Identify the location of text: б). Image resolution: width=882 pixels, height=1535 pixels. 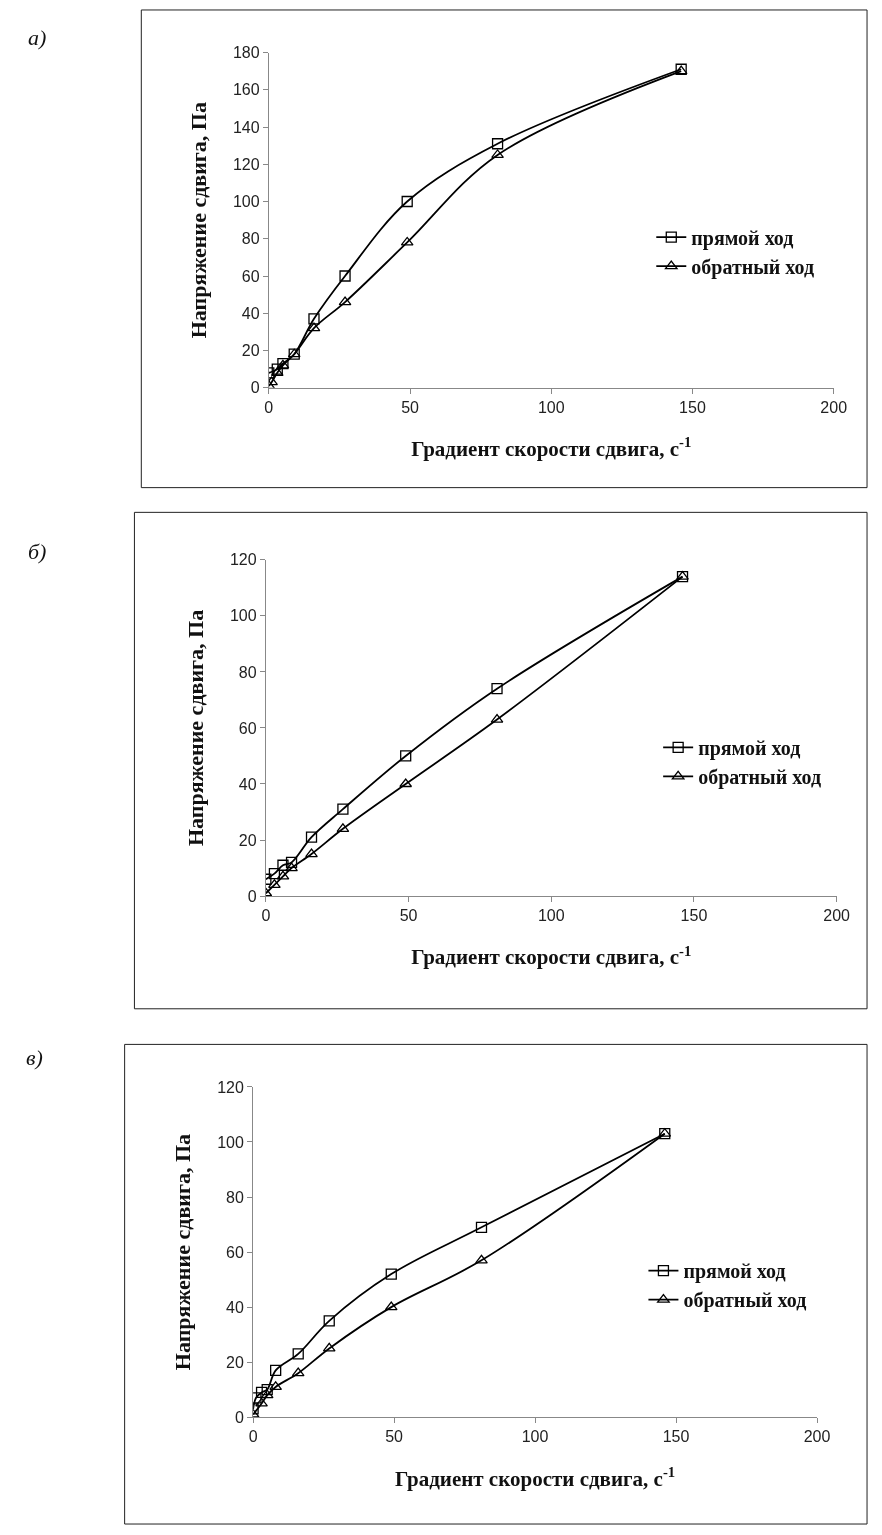
(37, 551).